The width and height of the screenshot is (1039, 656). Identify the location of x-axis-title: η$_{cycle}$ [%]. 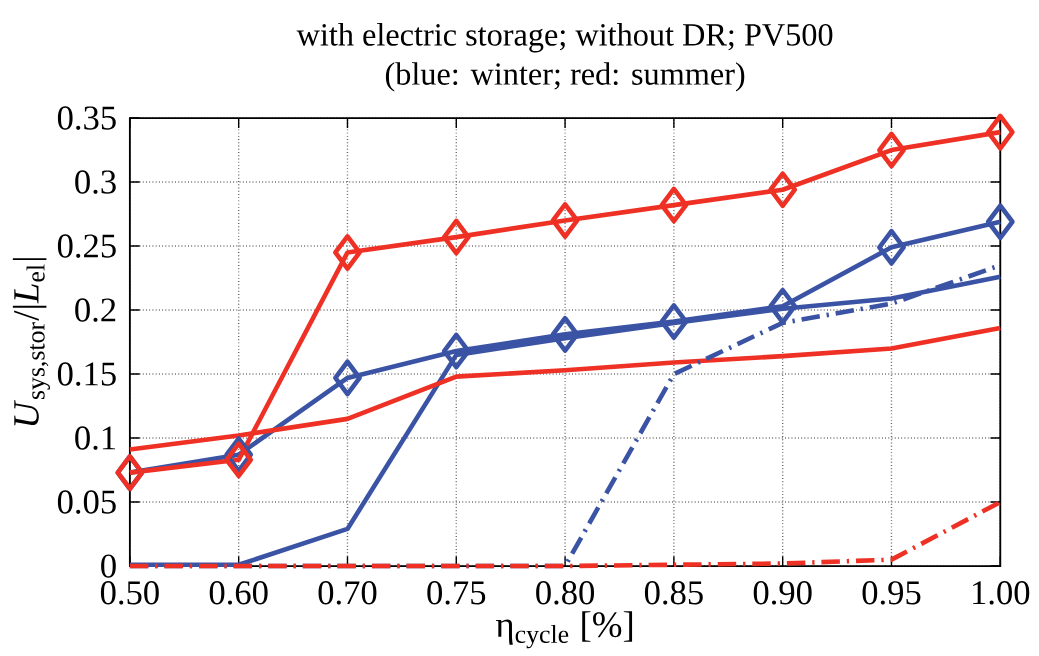
(564, 630).